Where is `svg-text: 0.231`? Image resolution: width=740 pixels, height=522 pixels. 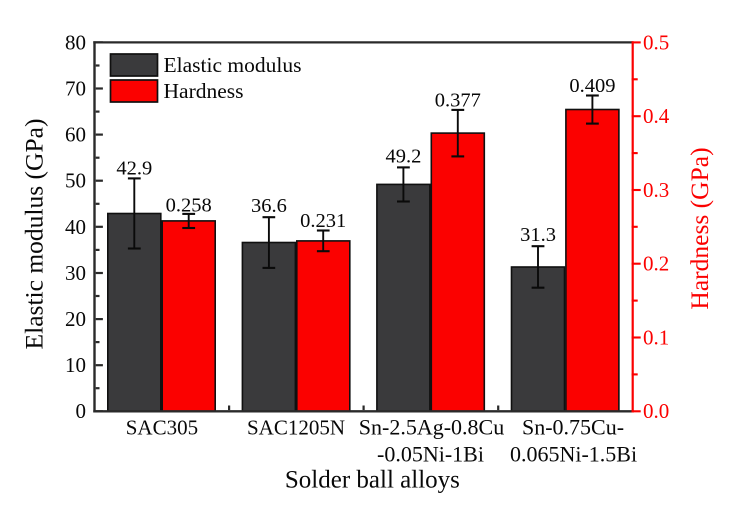
svg-text: 0.231 is located at coordinates (323, 221).